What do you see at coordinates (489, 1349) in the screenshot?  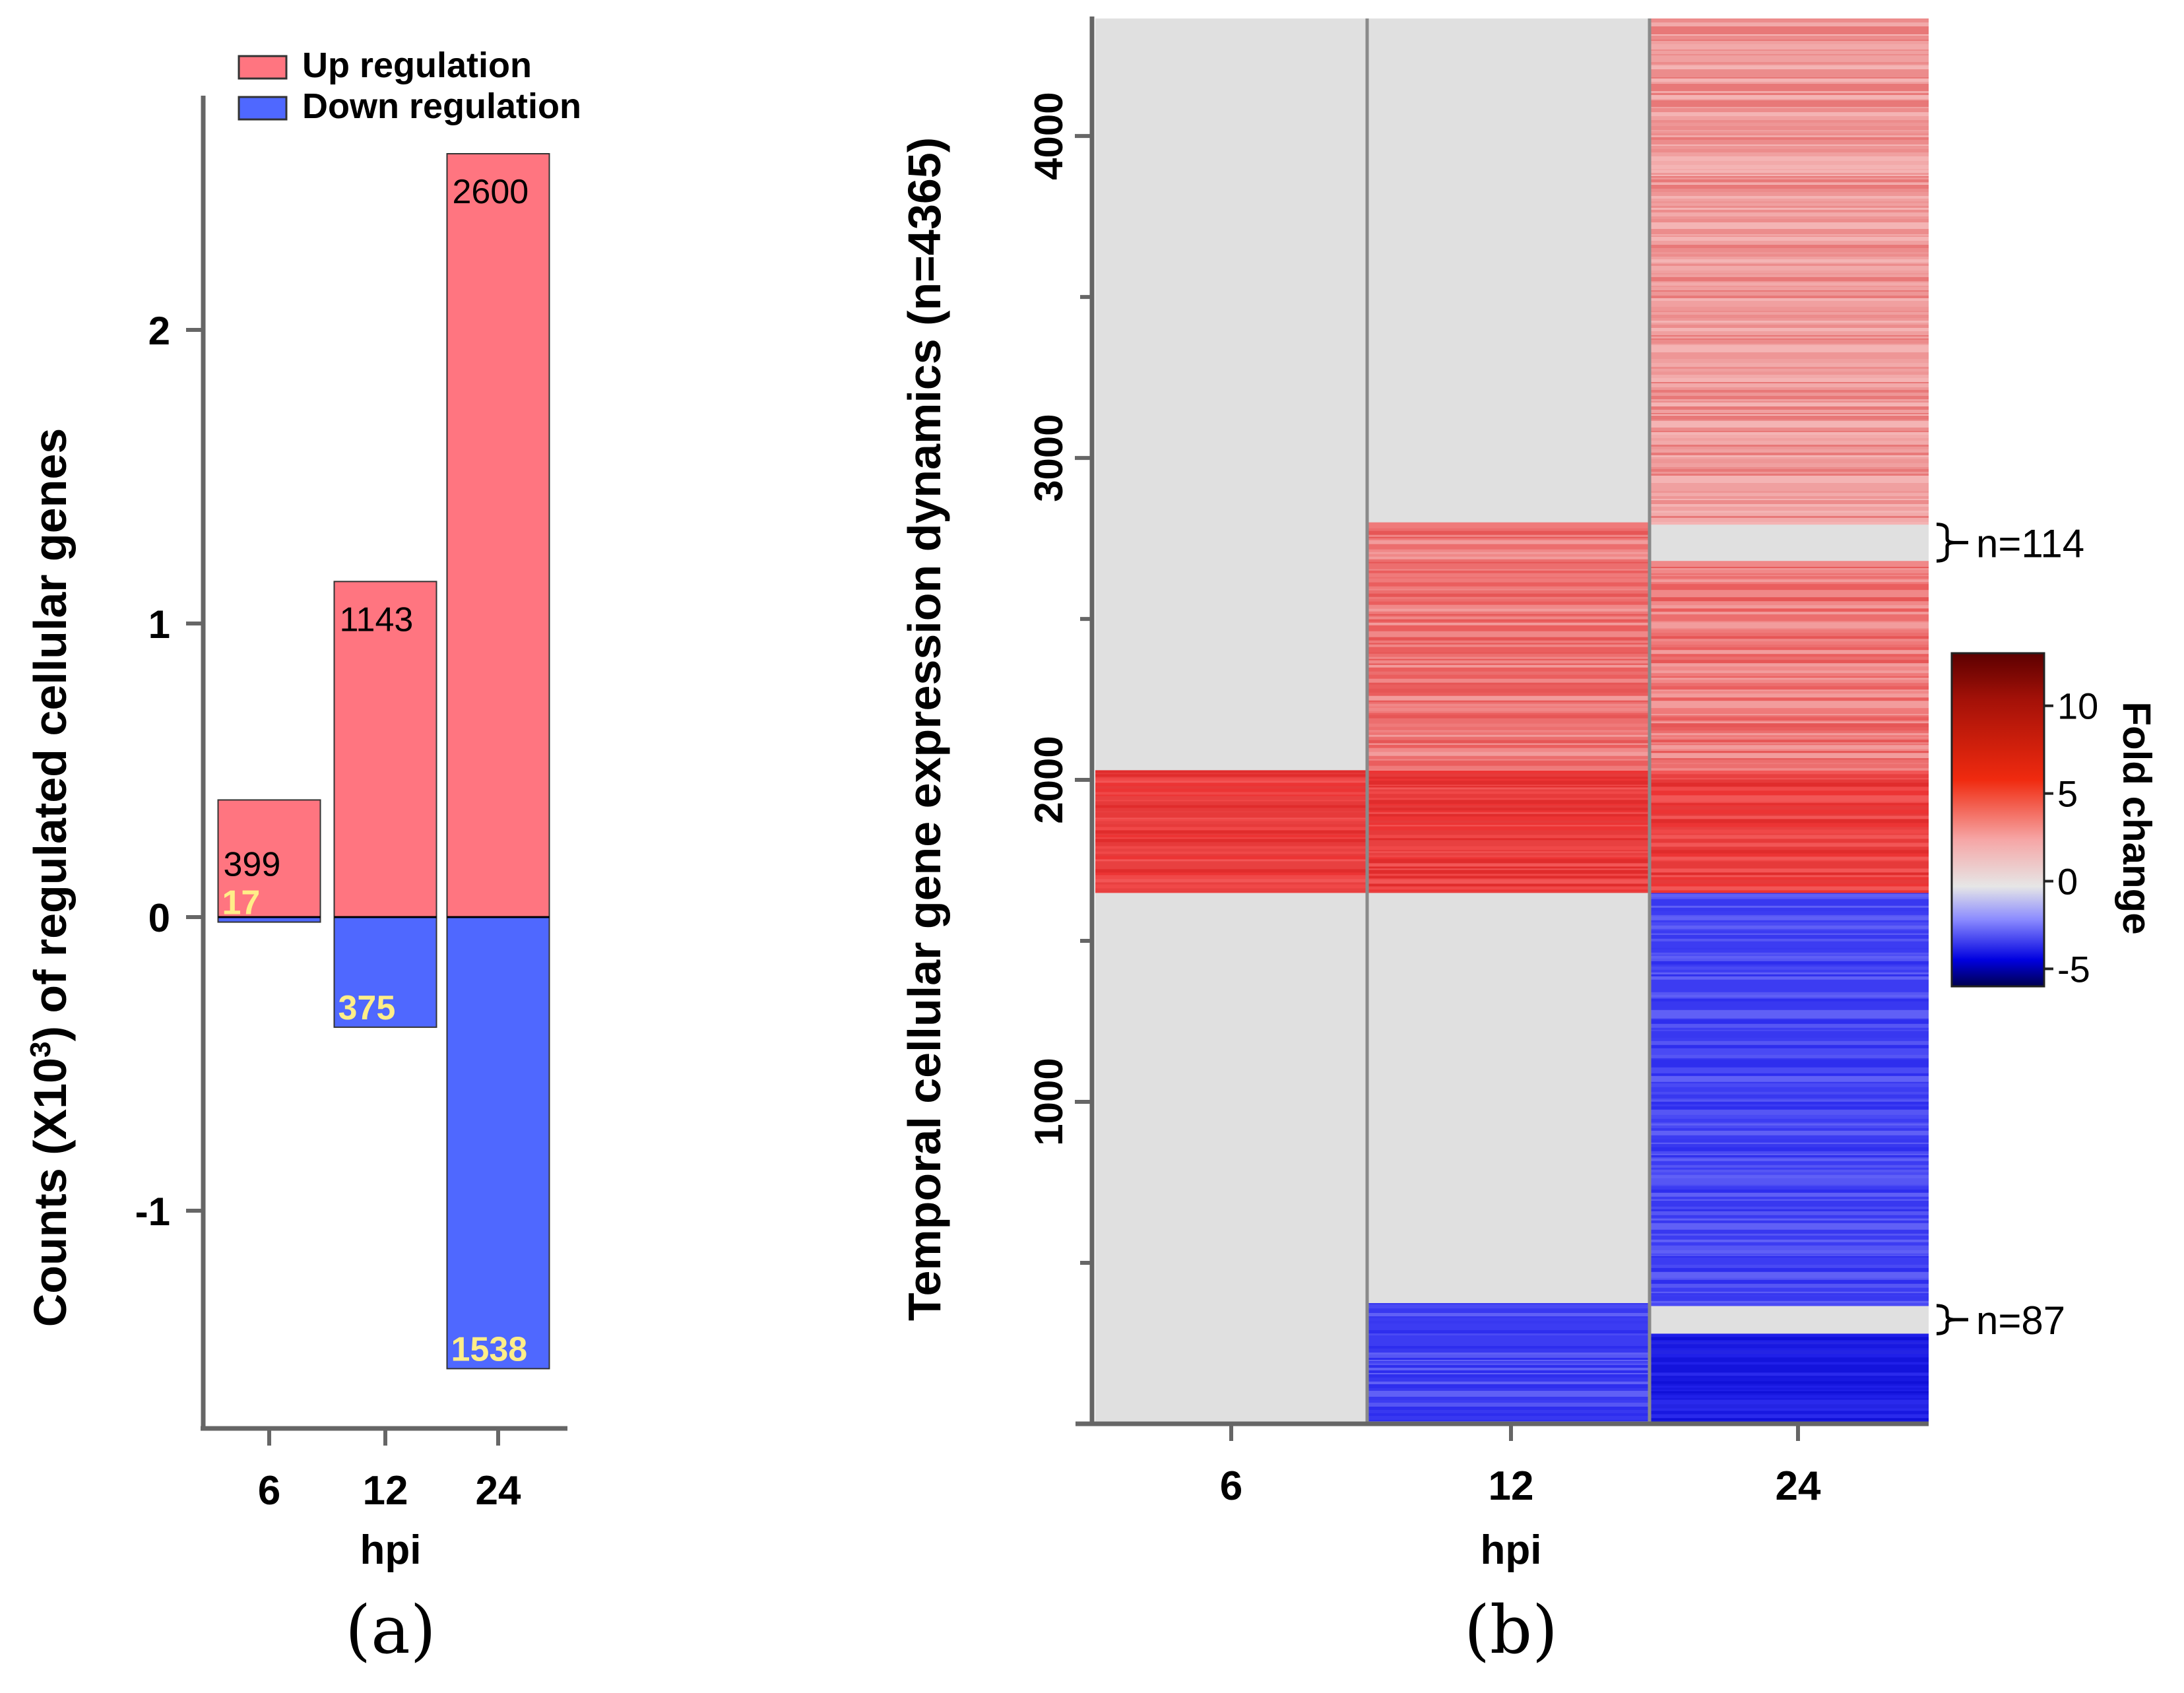 I see `bar-down-label-24: 1538` at bounding box center [489, 1349].